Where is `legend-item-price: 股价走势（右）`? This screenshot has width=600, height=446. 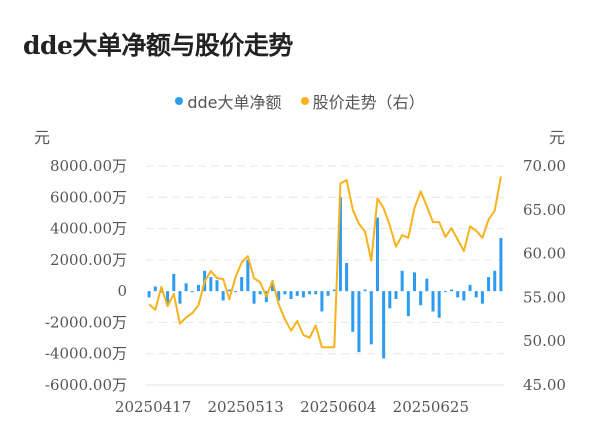
legend-item-price: 股价走势（右） is located at coordinates (362, 101).